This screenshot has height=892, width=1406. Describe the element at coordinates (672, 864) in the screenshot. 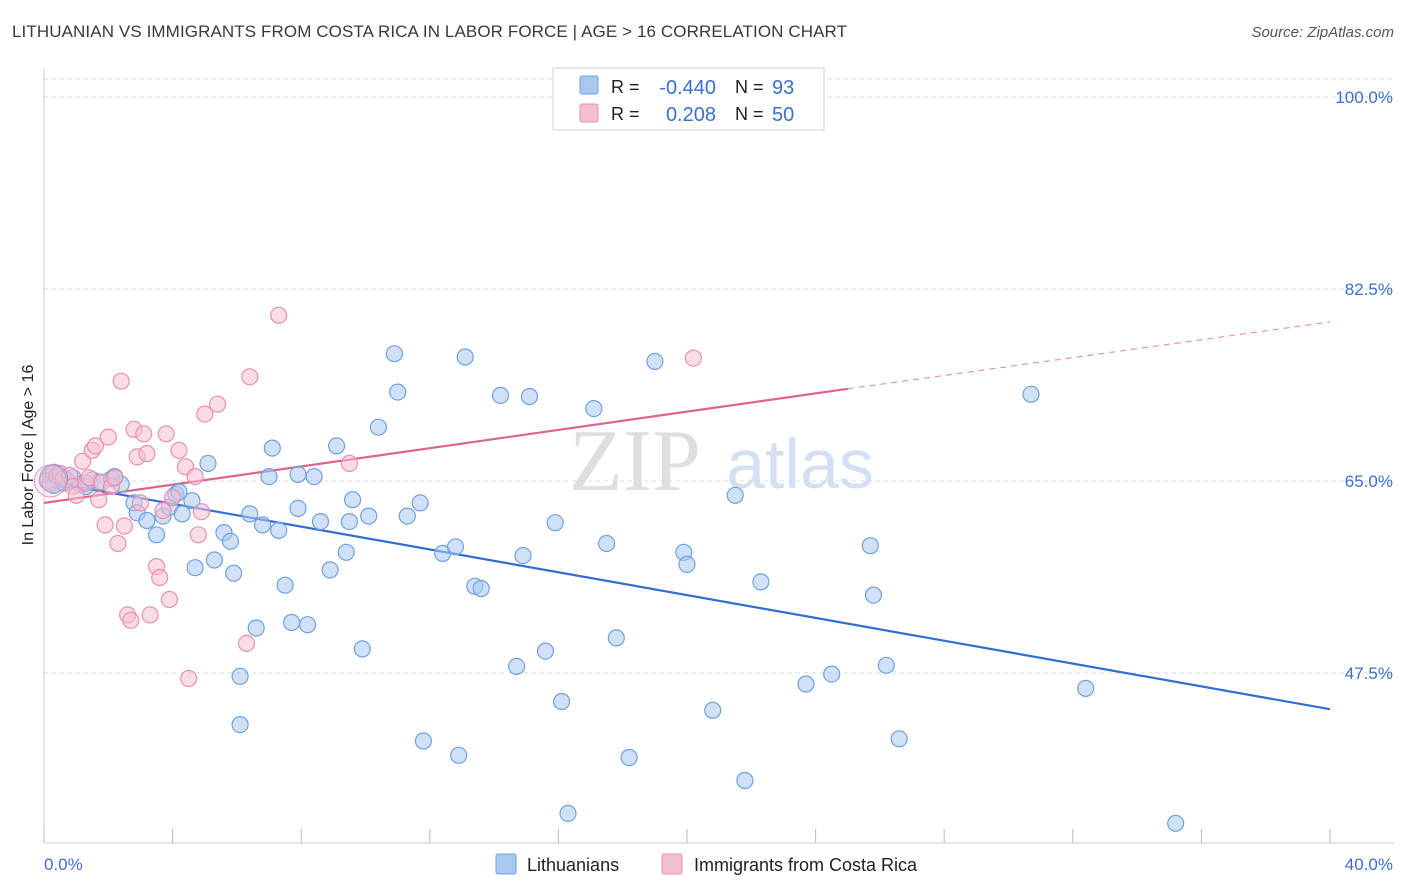

I see `bottom-legend-swatch-costa-rica` at that location.